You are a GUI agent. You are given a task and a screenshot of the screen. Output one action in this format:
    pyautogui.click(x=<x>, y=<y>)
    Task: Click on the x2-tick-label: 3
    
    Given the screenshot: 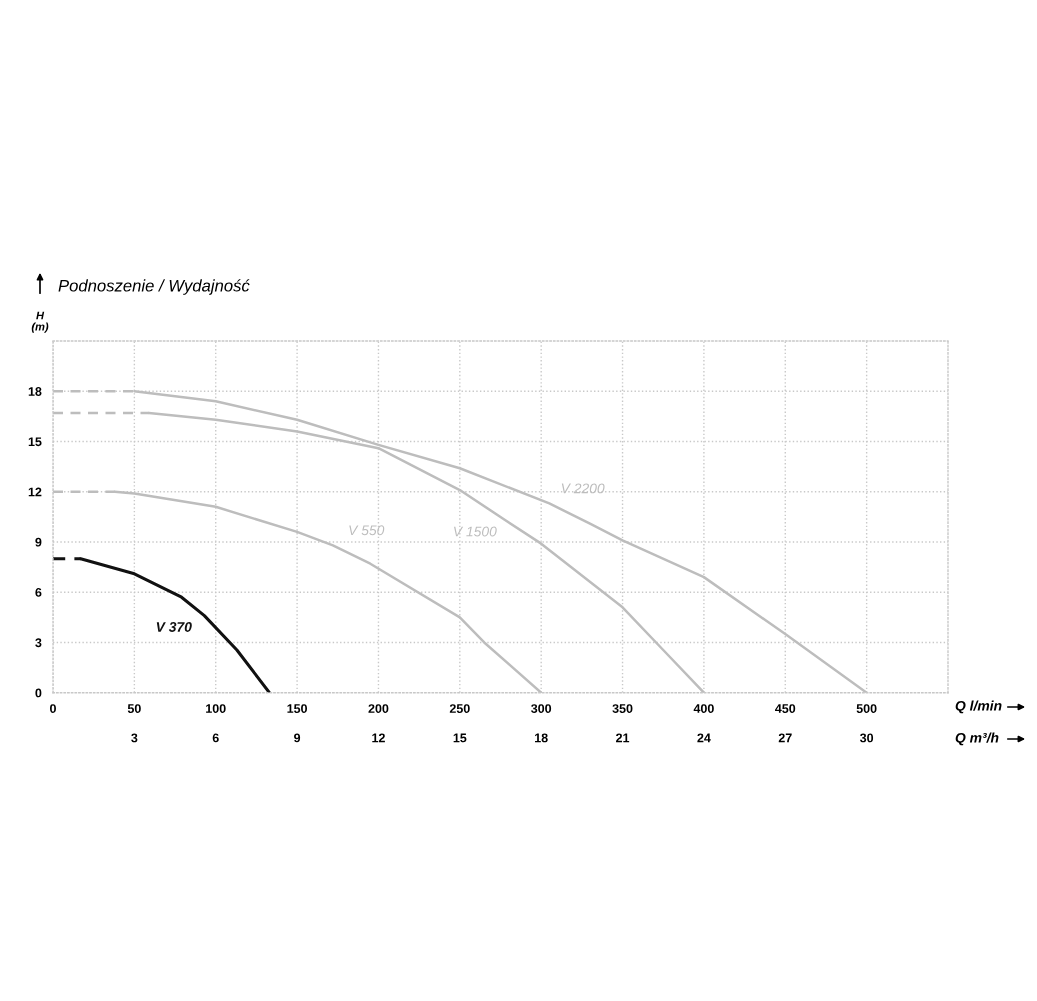 What is the action you would take?
    pyautogui.click(x=134, y=738)
    